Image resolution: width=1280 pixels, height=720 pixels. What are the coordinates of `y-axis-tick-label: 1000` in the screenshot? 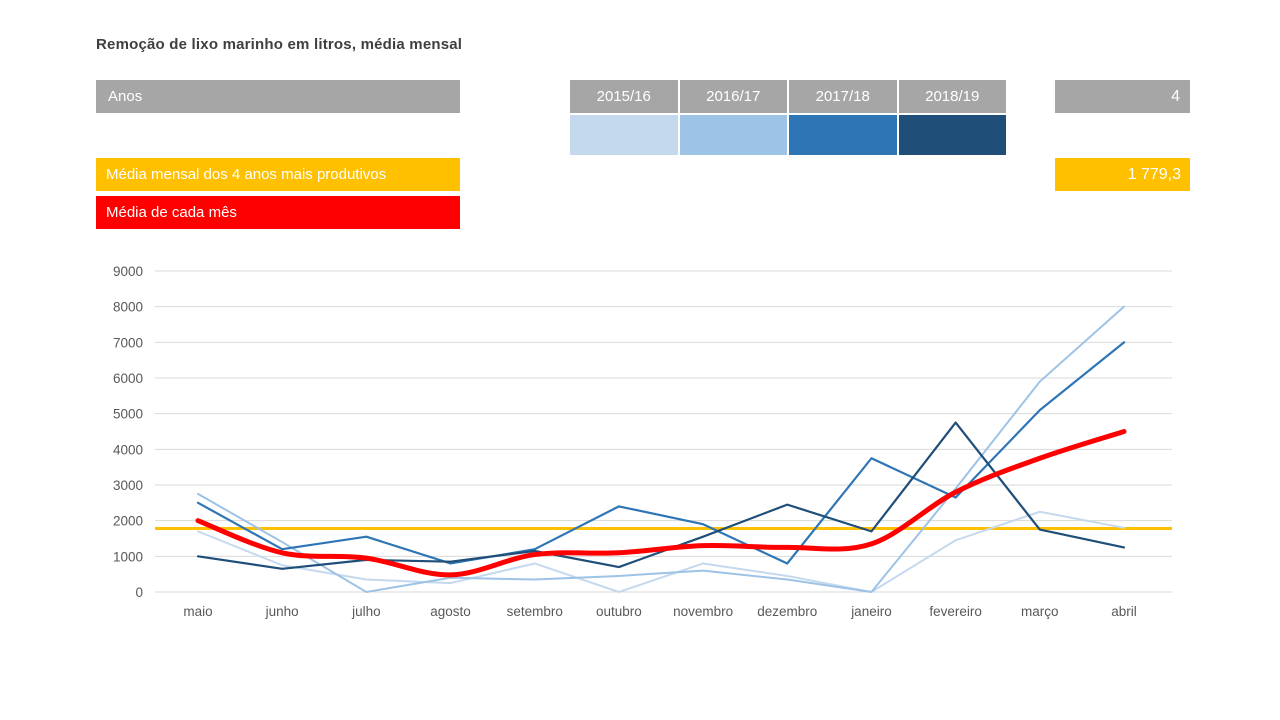 It's located at (128, 556).